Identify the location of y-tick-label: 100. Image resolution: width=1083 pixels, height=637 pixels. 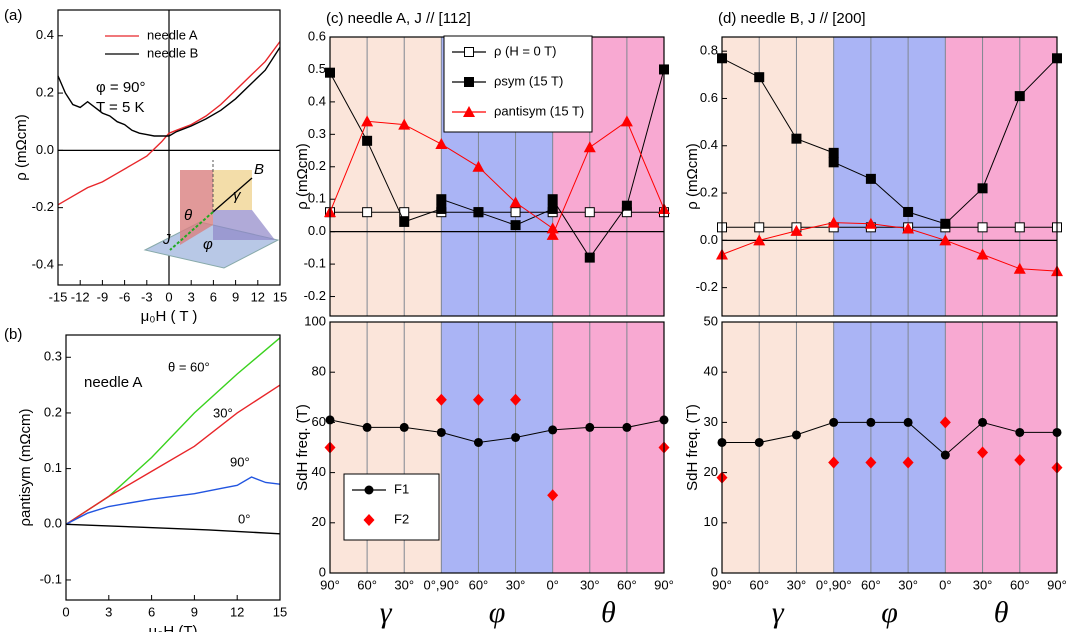
(315, 320).